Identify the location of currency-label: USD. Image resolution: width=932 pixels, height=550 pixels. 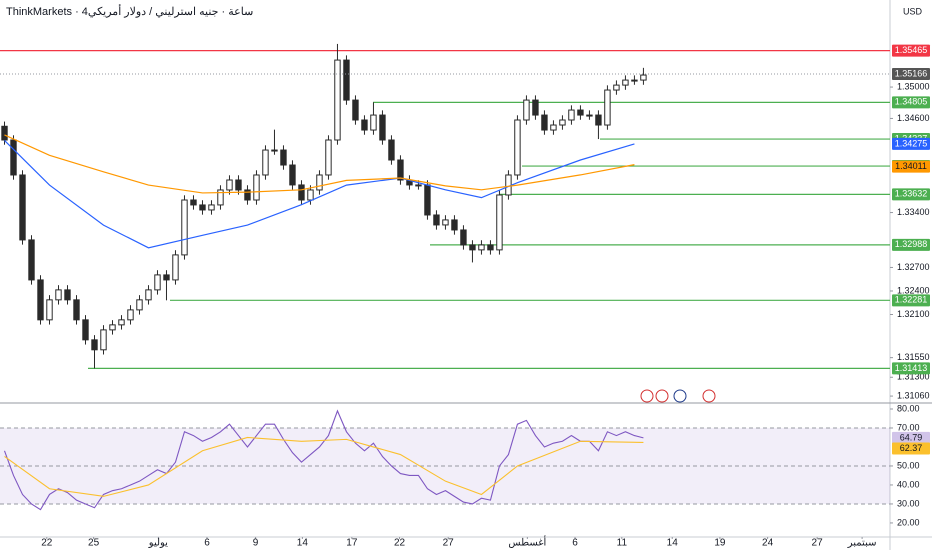
(913, 11).